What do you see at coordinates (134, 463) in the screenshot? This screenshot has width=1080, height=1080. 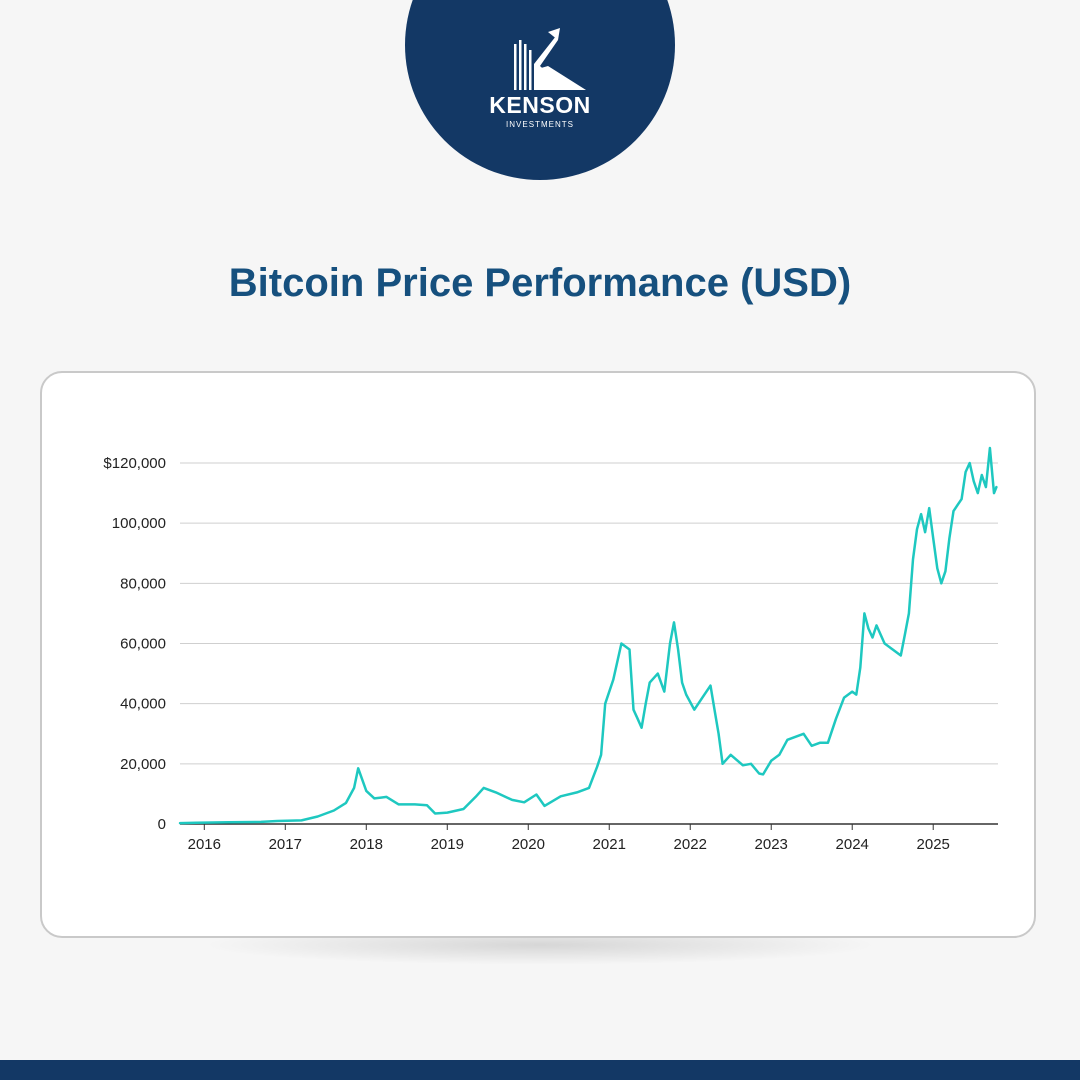 I see `y-tick-label: $120,000` at bounding box center [134, 463].